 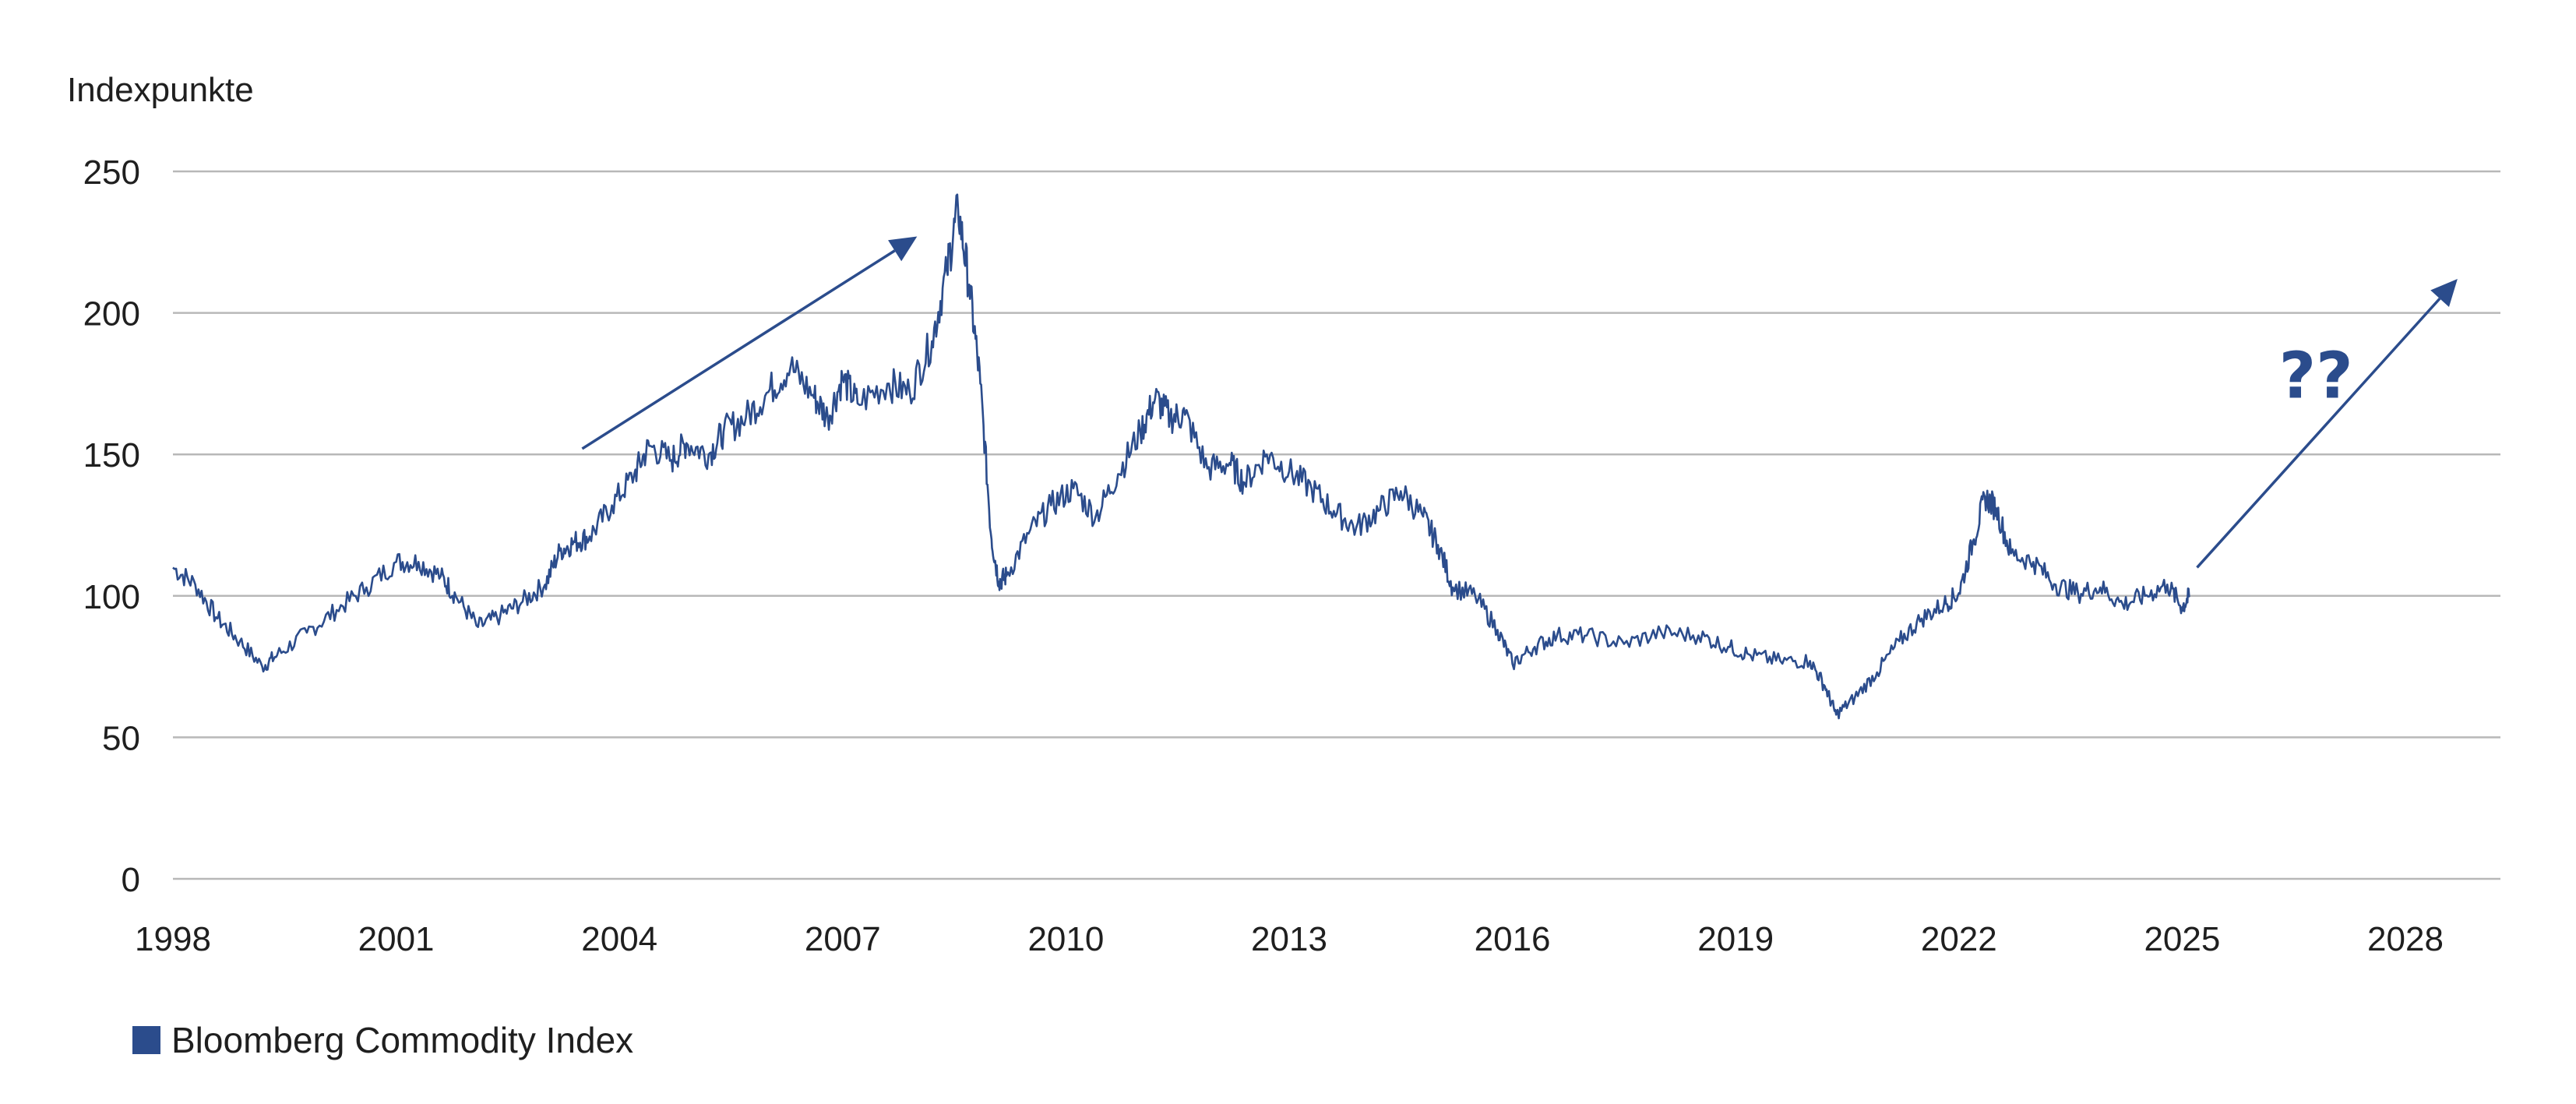 What do you see at coordinates (1065, 939) in the screenshot?
I see `x-tick-2010: 2010` at bounding box center [1065, 939].